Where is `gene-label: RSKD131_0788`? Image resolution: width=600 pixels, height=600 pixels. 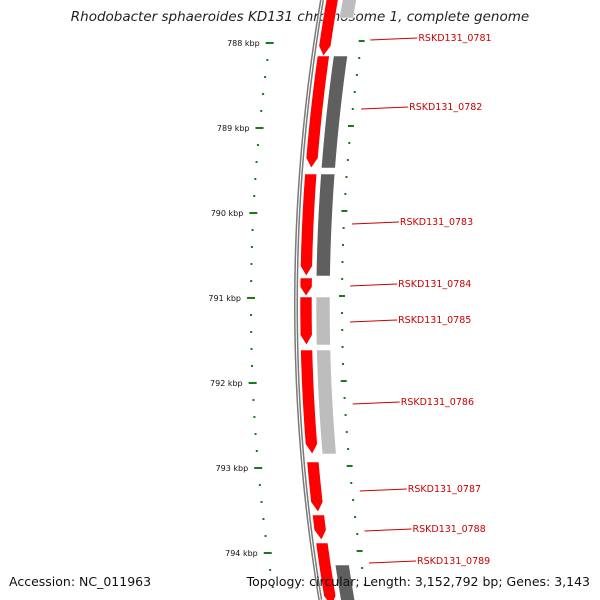 gene-label: RSKD131_0788 is located at coordinates (449, 529).